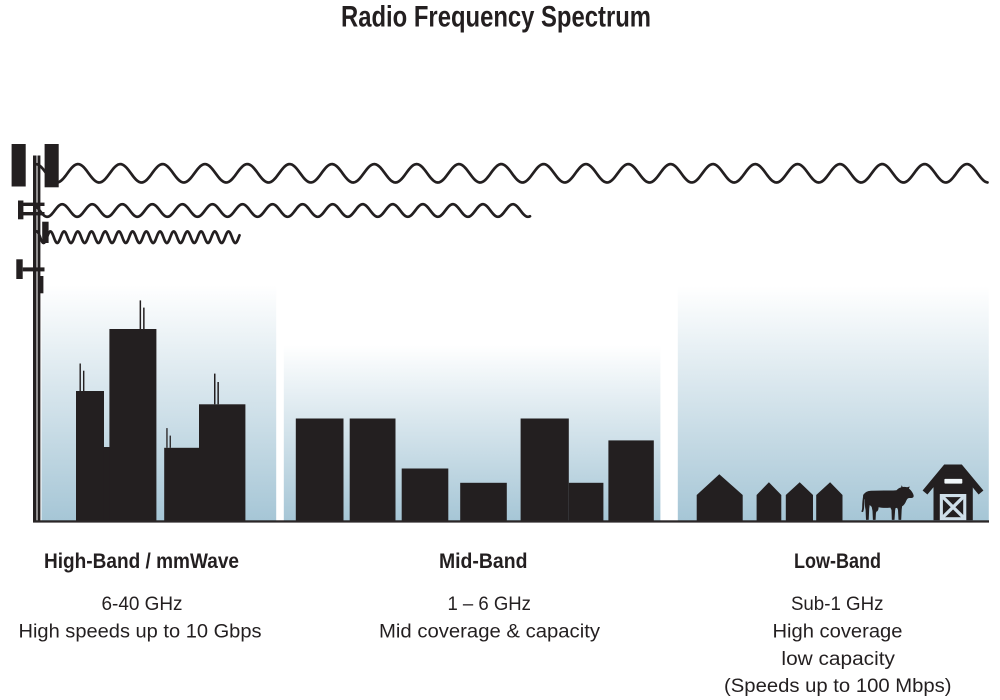  Describe the element at coordinates (837, 561) in the screenshot. I see `svg-text: Low-Band` at that location.